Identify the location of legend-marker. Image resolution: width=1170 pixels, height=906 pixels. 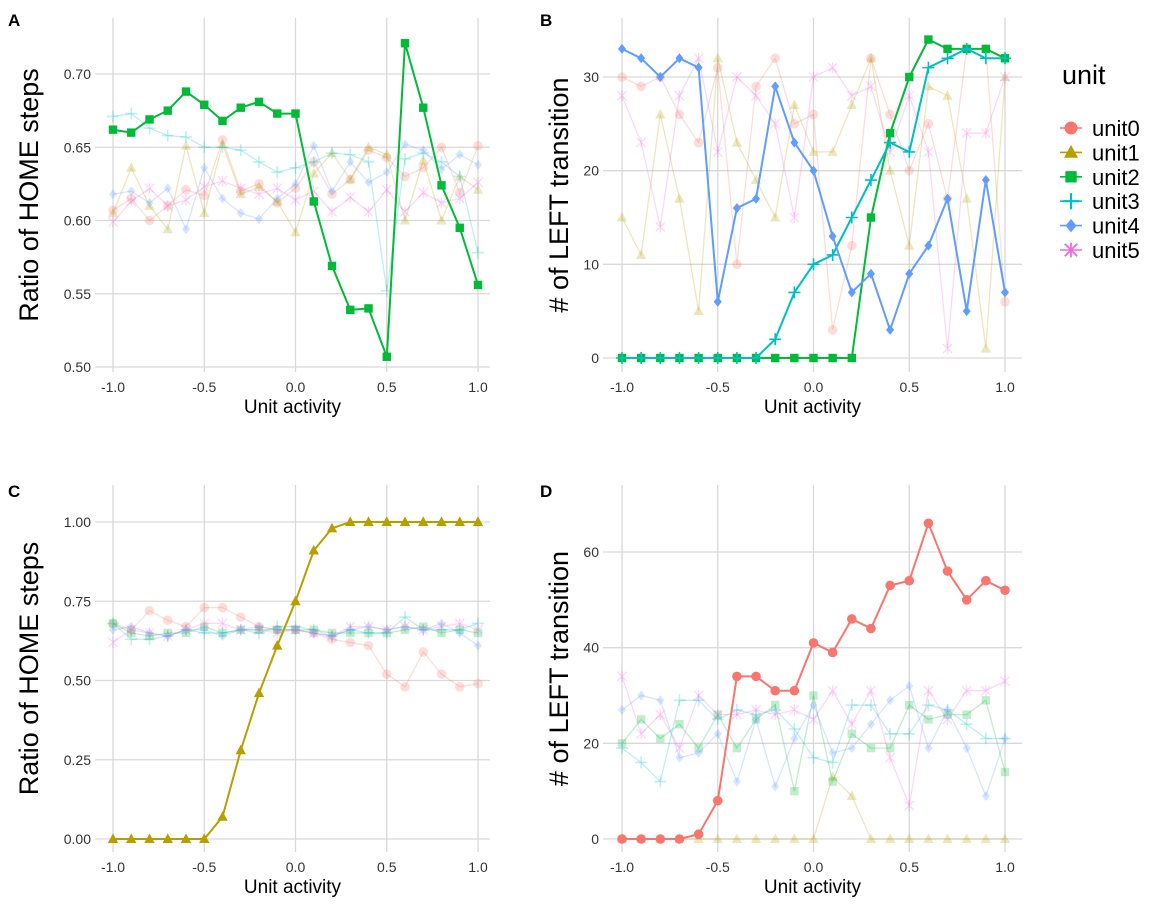
(1071, 225).